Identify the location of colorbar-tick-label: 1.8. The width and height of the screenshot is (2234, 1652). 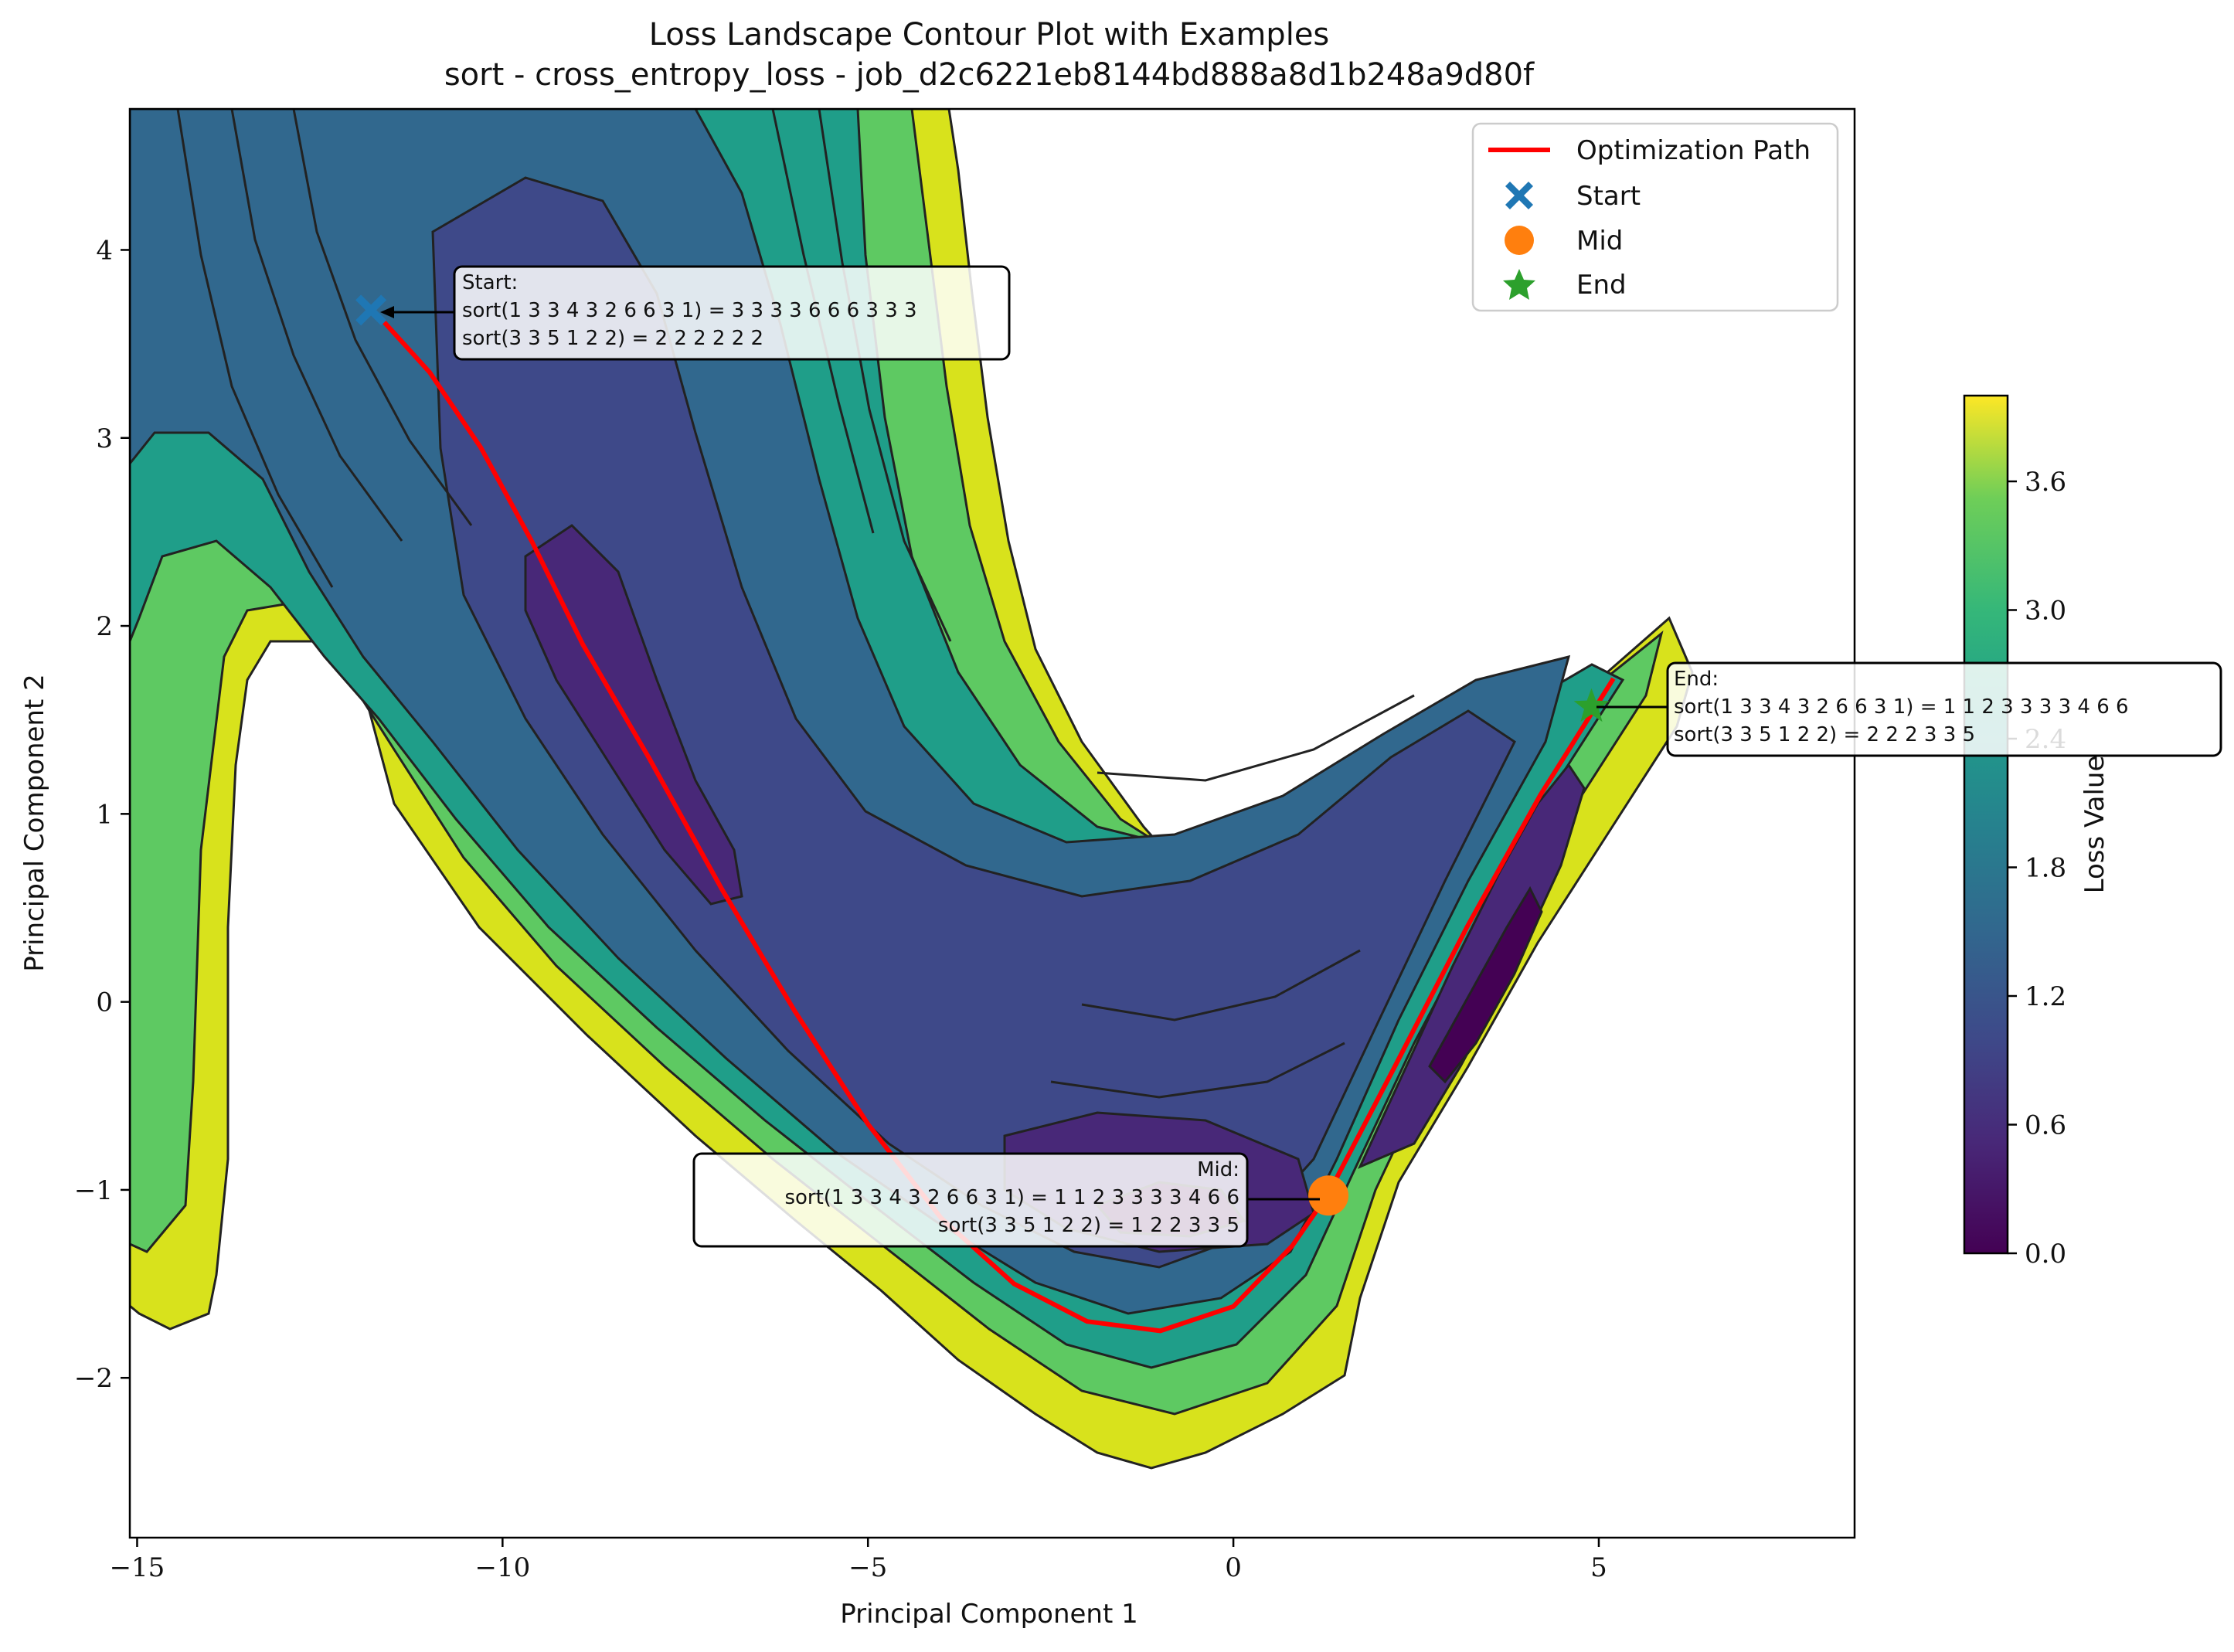
(2045, 869).